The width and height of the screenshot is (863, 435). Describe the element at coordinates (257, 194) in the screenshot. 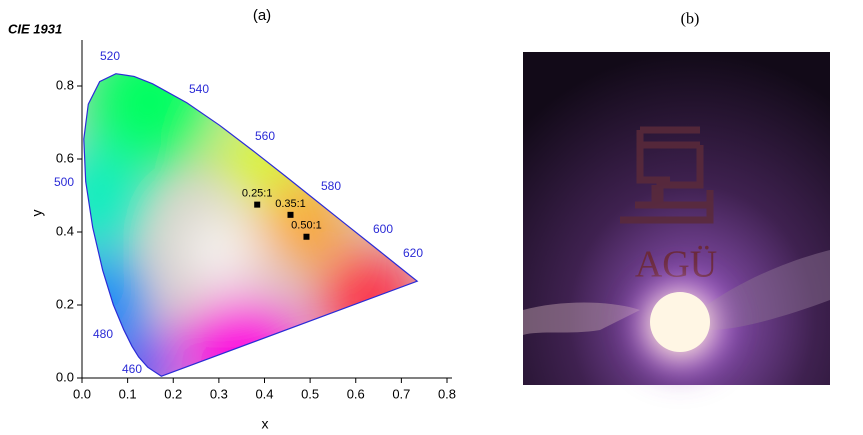

I see `point-label: 0.25:1` at that location.